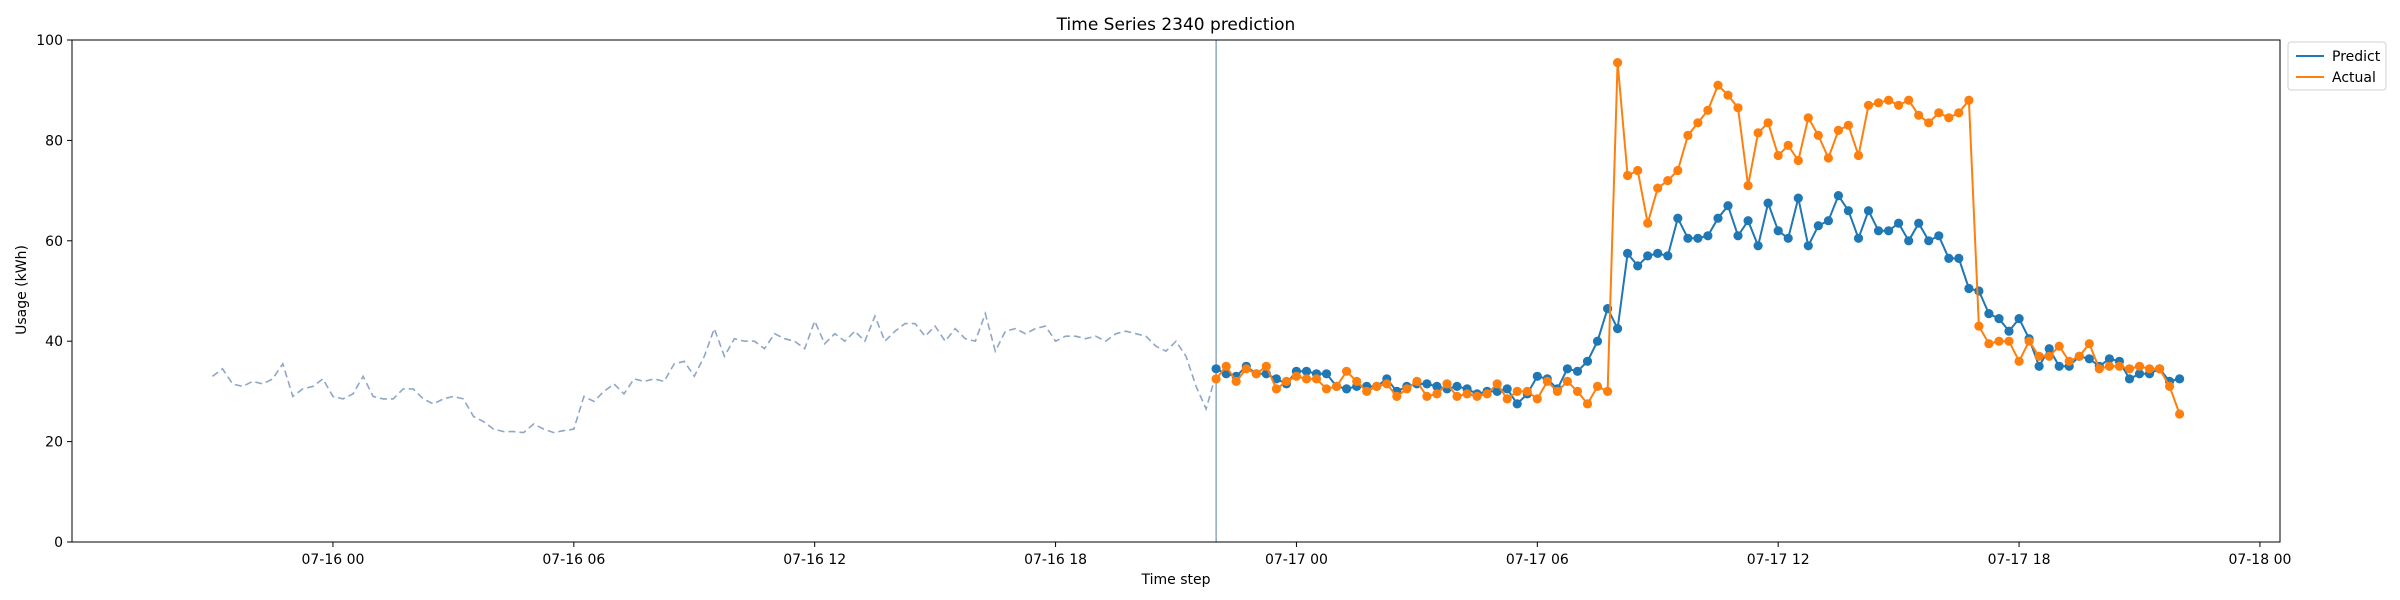 The width and height of the screenshot is (2400, 600). What do you see at coordinates (1176, 25) in the screenshot?
I see `chart-title: Time Series 2340 prediction` at bounding box center [1176, 25].